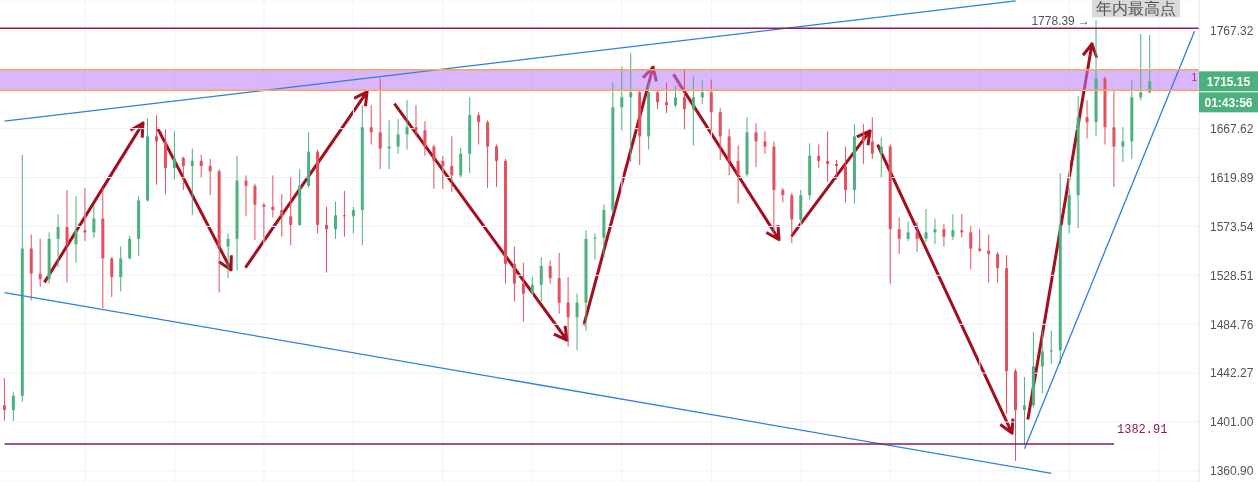  I want to click on ref-line-label: 1382.91, so click(1142, 429).